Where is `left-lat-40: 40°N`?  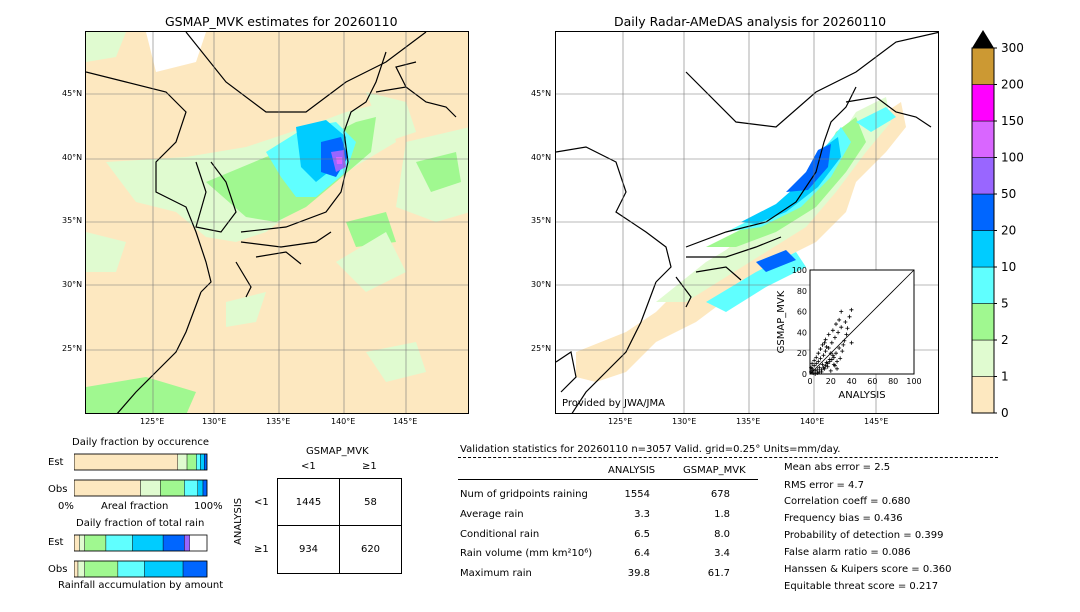 left-lat-40: 40°N is located at coordinates (72, 157).